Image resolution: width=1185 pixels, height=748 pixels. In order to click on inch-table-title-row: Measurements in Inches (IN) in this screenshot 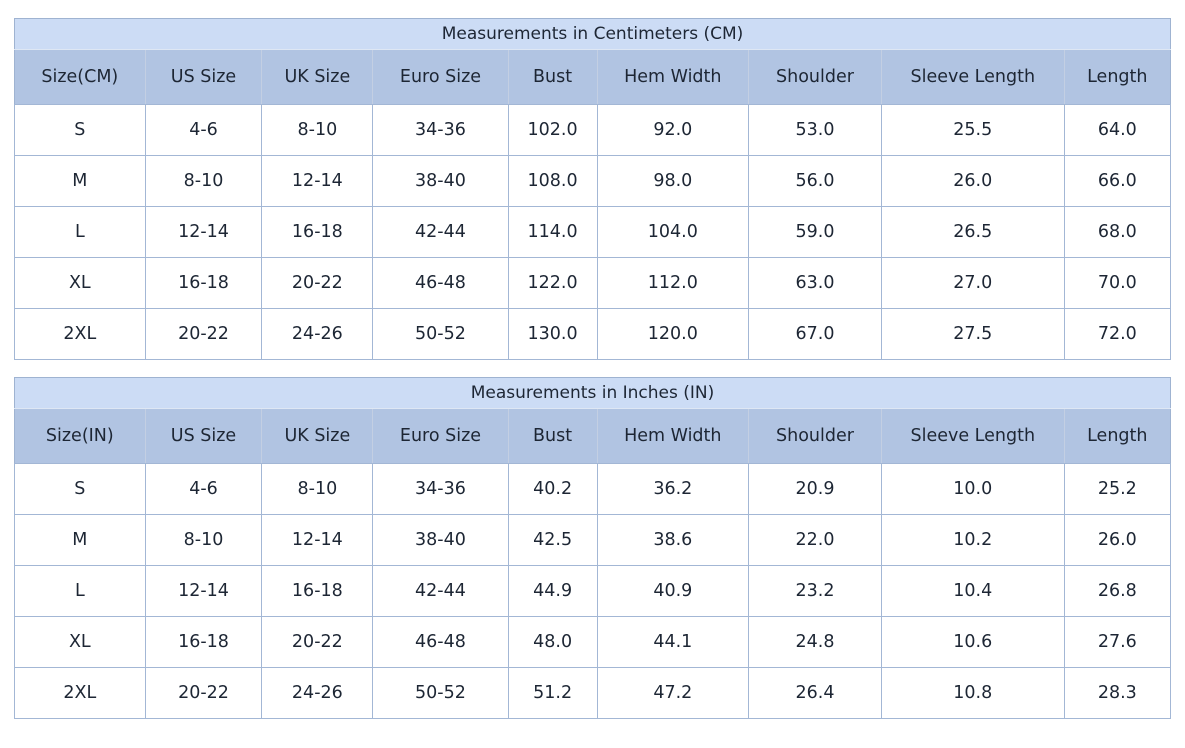, I will do `click(592, 393)`.